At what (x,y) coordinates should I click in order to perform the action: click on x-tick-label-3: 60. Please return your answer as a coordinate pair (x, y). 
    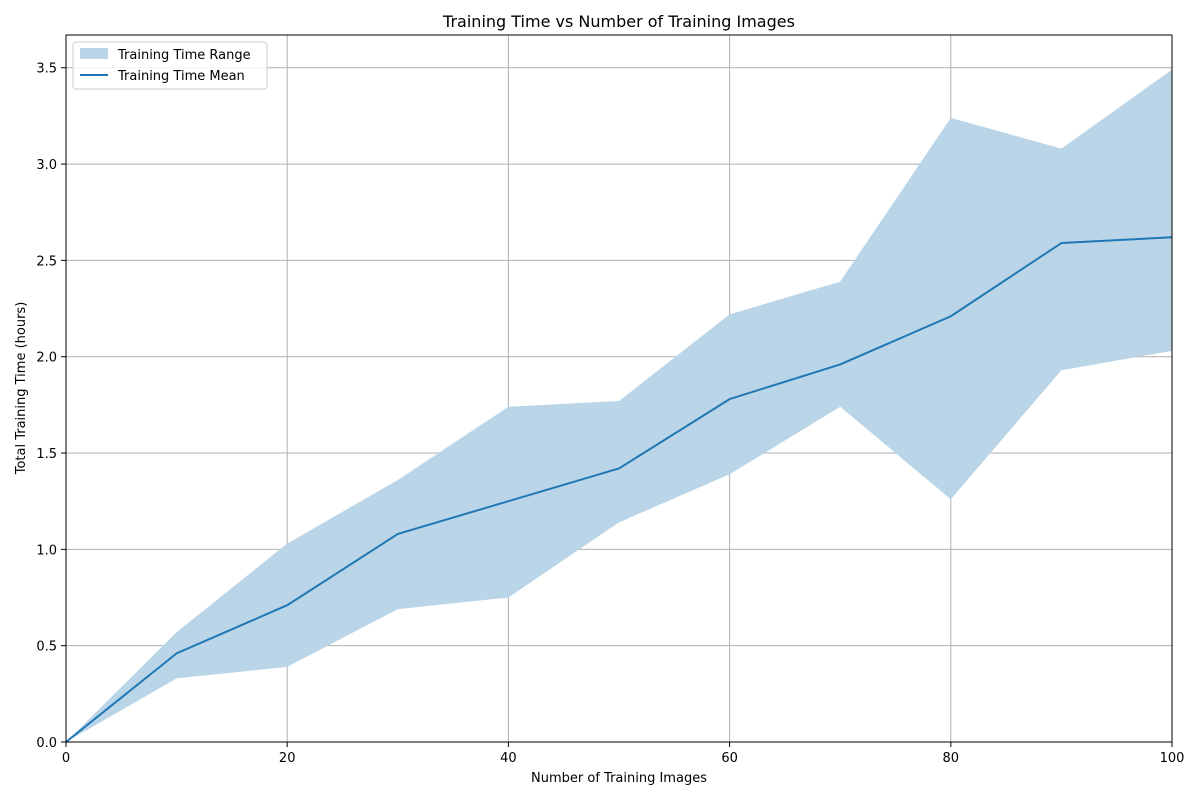
    Looking at the image, I should click on (729, 758).